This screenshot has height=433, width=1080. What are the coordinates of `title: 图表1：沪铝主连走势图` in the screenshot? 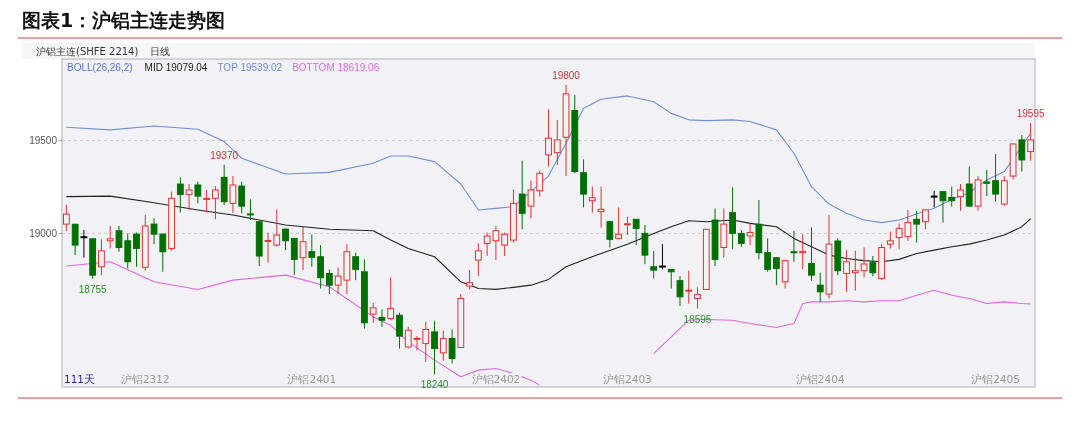 It's located at (124, 20).